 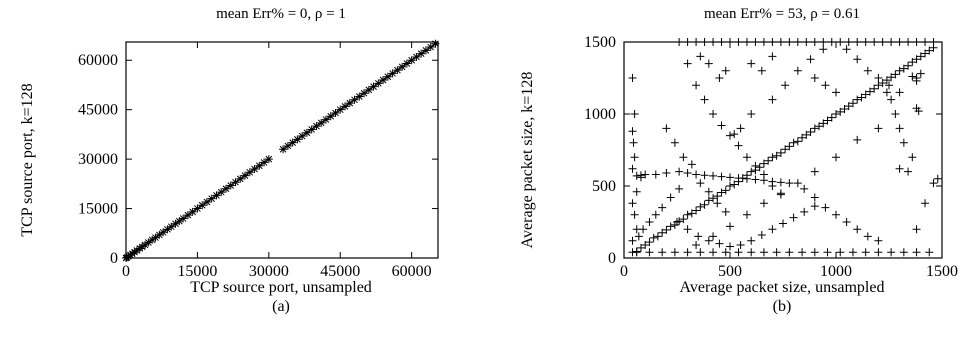 I want to click on panel-b-ytick-label: 0, so click(x=612, y=258).